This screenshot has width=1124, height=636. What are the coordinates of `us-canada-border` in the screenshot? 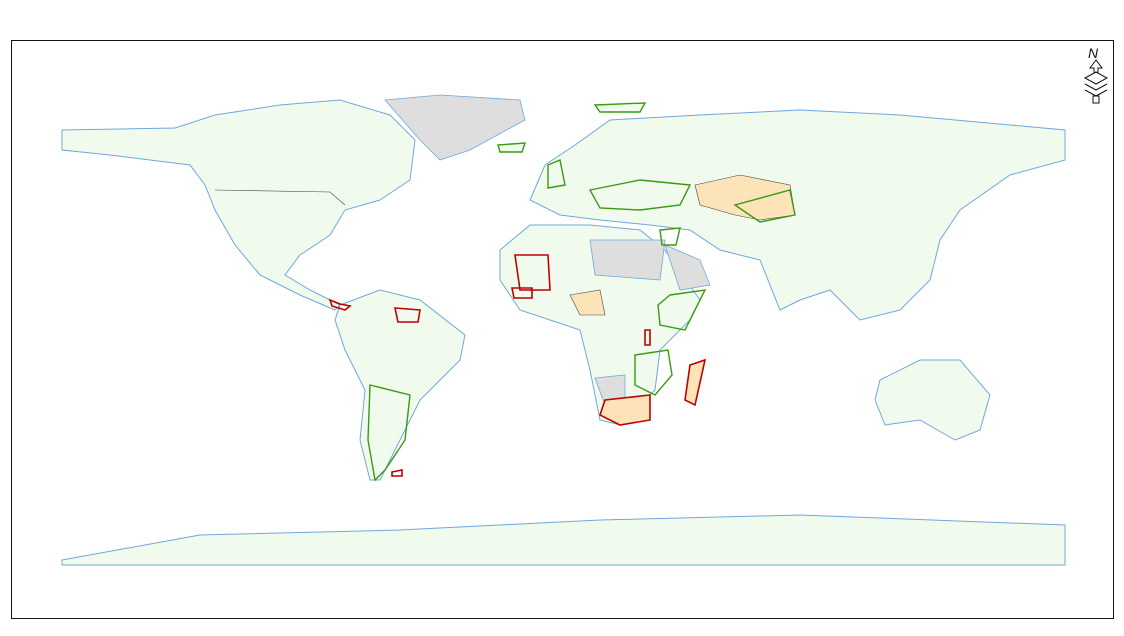 It's located at (280, 197).